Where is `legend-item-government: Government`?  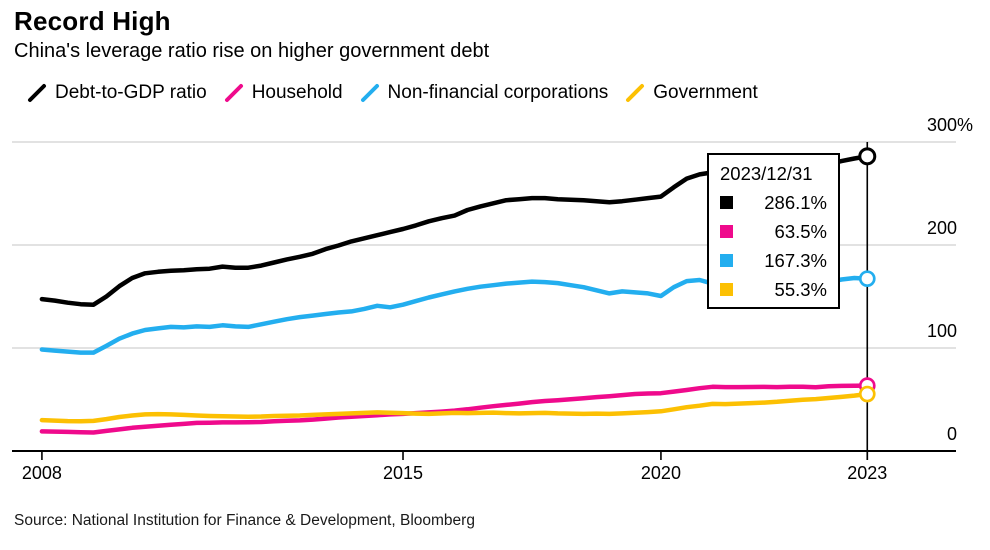
legend-item-government: Government is located at coordinates (691, 93).